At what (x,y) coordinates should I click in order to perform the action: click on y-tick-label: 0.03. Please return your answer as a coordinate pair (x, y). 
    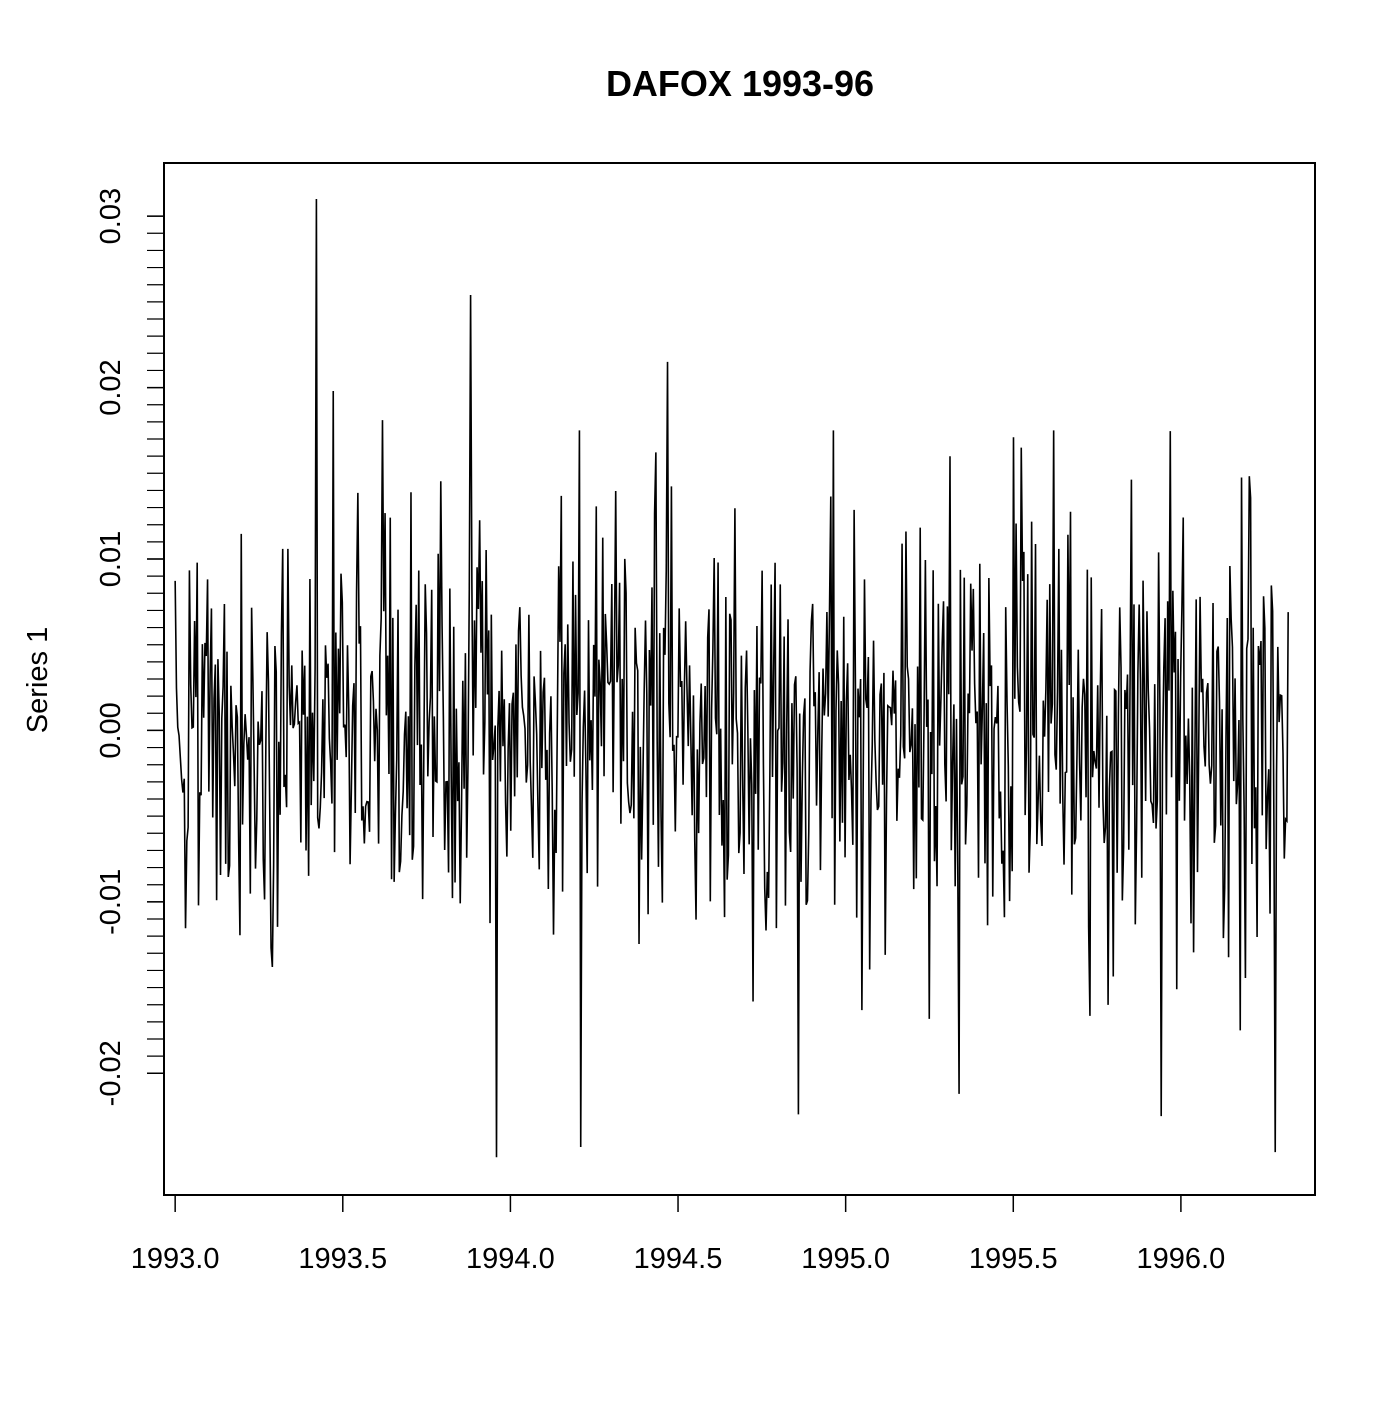
    Looking at the image, I should click on (111, 216).